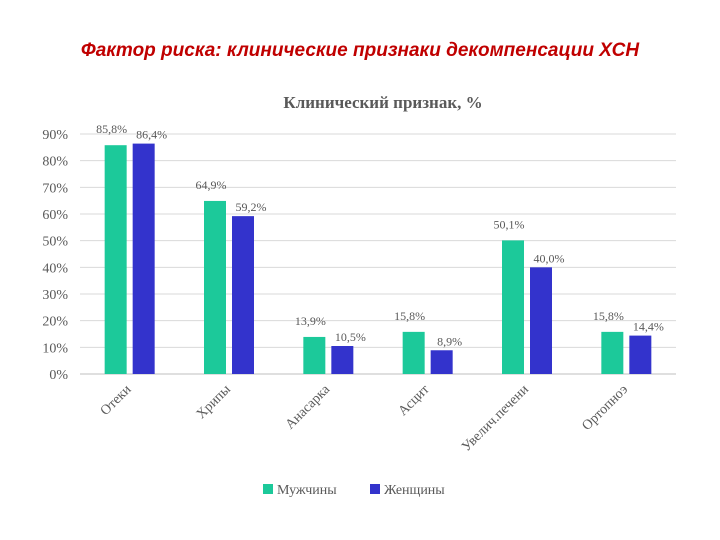 The image size is (720, 540). I want to click on x-tick-label: Увелич.печени, so click(495, 418).